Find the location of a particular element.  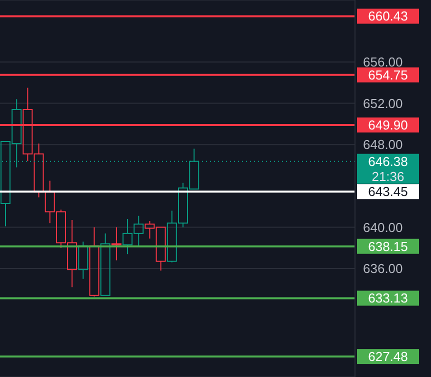

y-tick-label: 652.00 is located at coordinates (383, 103).